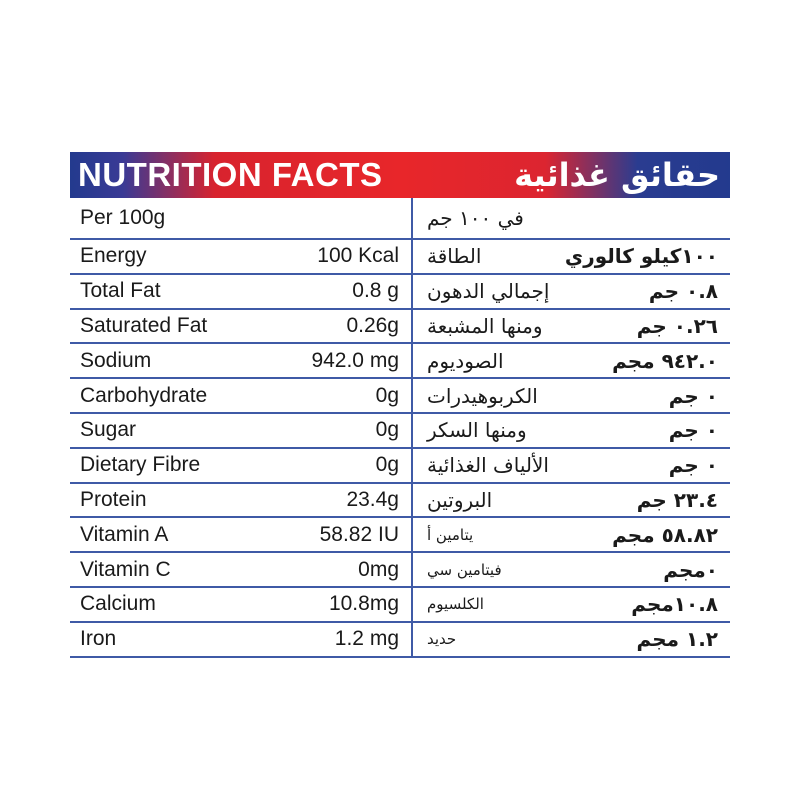 This screenshot has width=800, height=800. What do you see at coordinates (144, 395) in the screenshot?
I see `nutrient-name-en: Carbohydrate` at bounding box center [144, 395].